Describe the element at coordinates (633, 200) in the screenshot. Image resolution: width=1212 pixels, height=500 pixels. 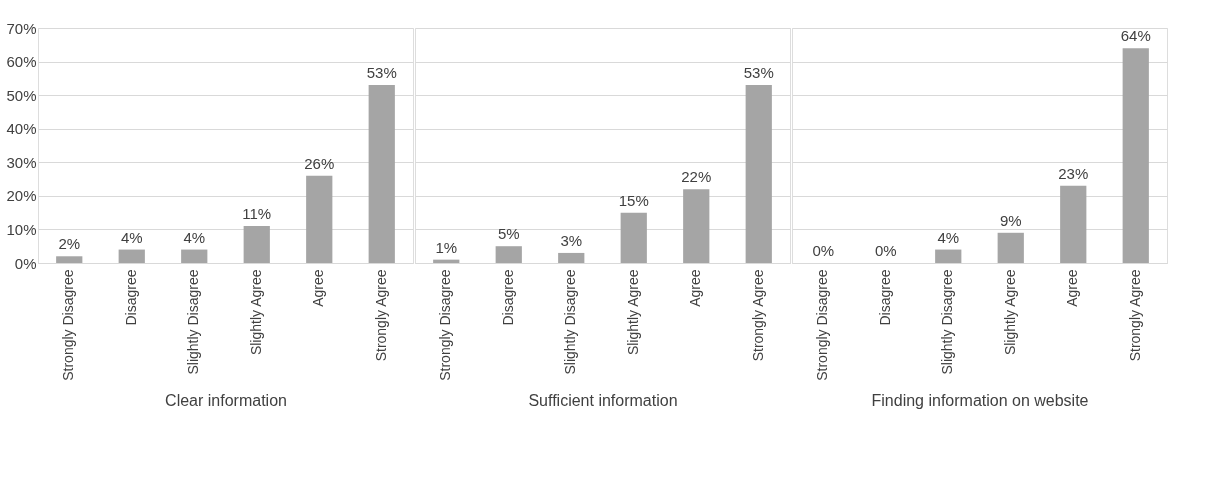
I see `data-label: 15%` at that location.